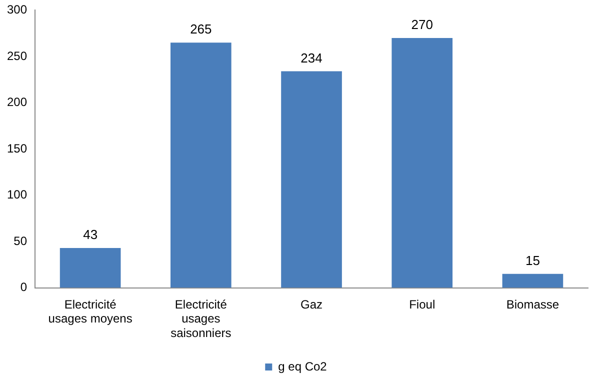  I want to click on x-tick-label: Biomasse, so click(533, 304).